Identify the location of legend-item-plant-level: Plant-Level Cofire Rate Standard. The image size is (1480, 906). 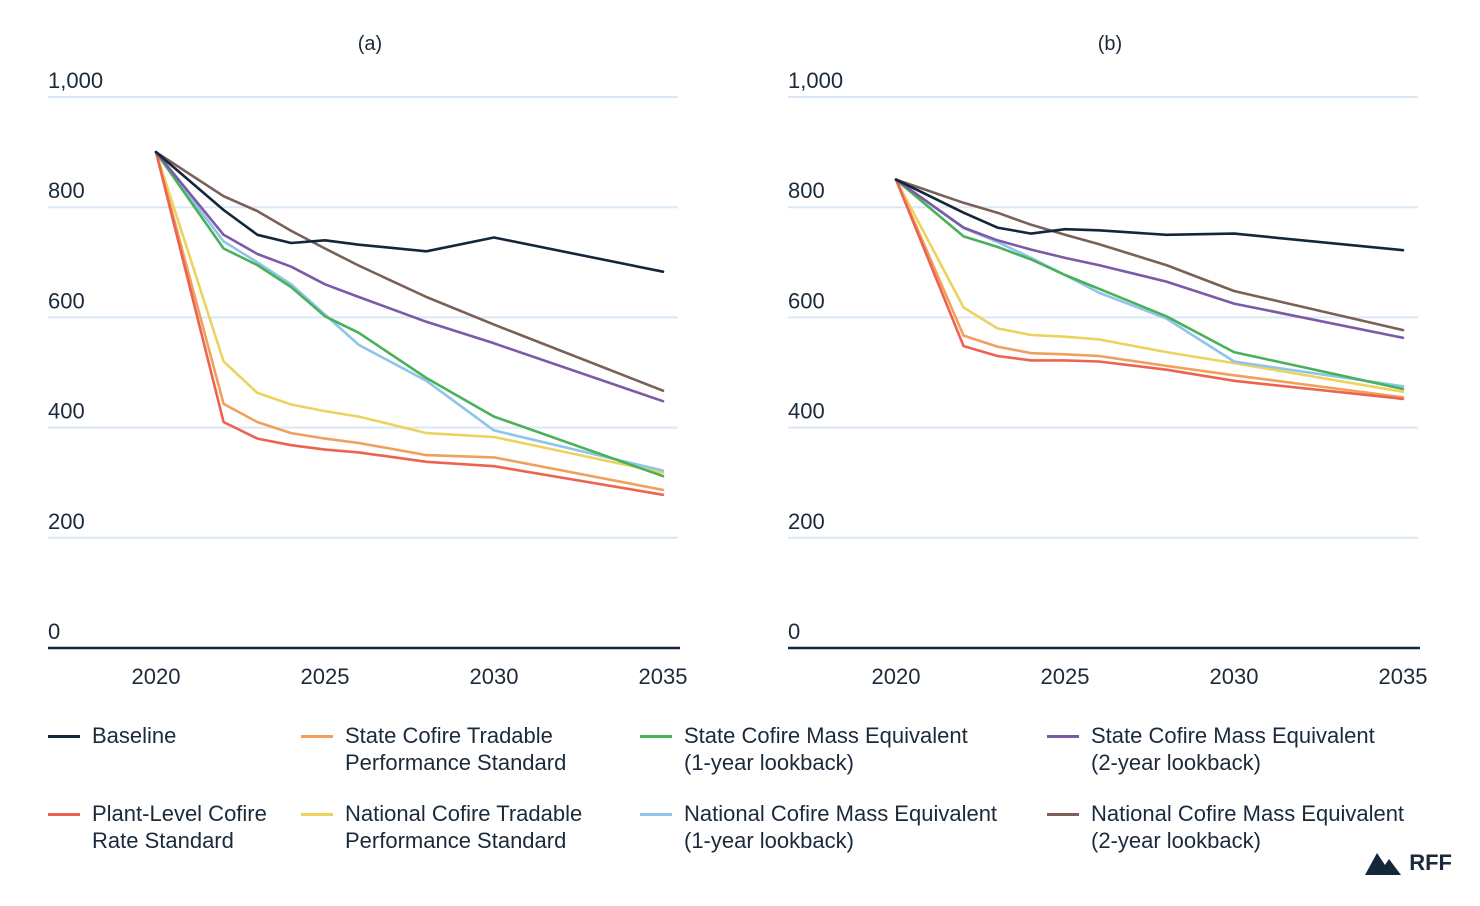
(157, 827).